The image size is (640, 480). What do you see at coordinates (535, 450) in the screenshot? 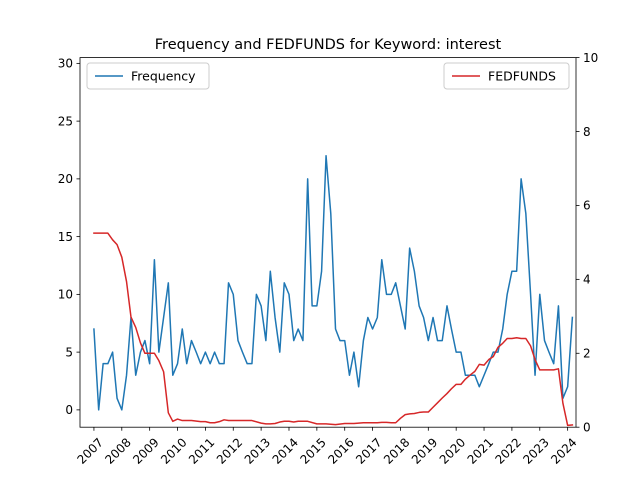
I see `x-tick-label: 2023` at bounding box center [535, 450].